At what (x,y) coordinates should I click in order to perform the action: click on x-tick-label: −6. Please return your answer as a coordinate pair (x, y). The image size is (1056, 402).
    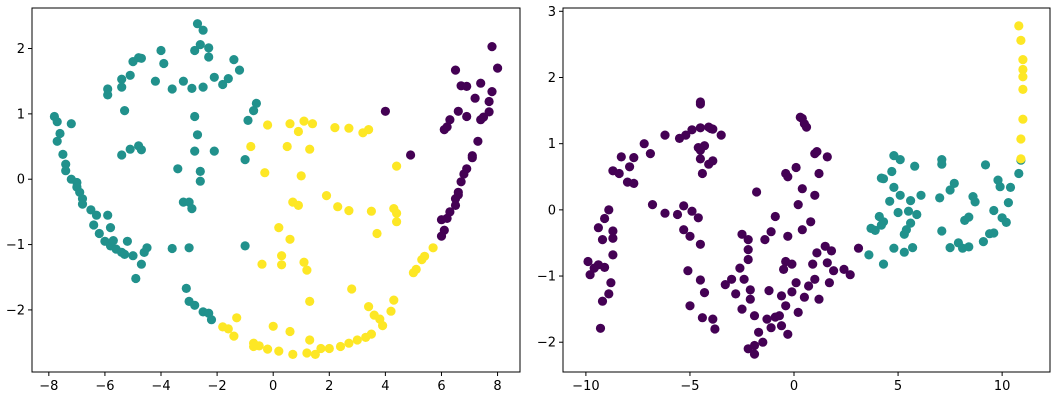
    Looking at the image, I should click on (104, 386).